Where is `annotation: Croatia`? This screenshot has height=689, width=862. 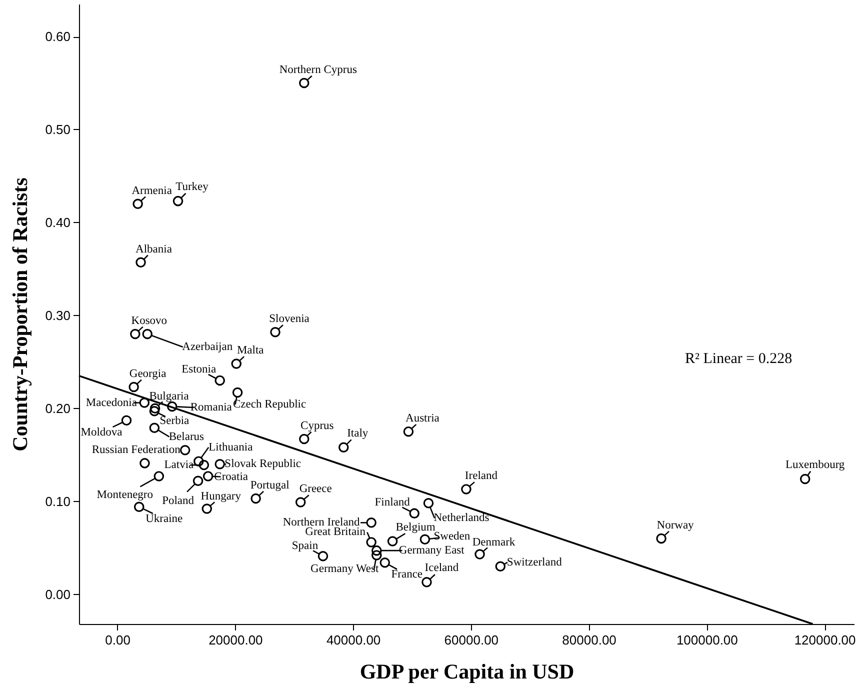 annotation: Croatia is located at coordinates (231, 477).